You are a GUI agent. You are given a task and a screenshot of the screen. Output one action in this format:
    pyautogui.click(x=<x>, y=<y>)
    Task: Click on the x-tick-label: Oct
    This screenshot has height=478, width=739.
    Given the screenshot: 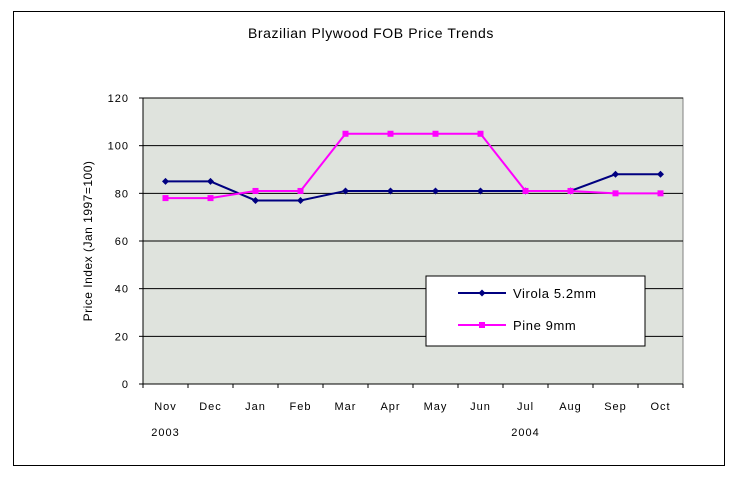 What is the action you would take?
    pyautogui.click(x=660, y=407)
    